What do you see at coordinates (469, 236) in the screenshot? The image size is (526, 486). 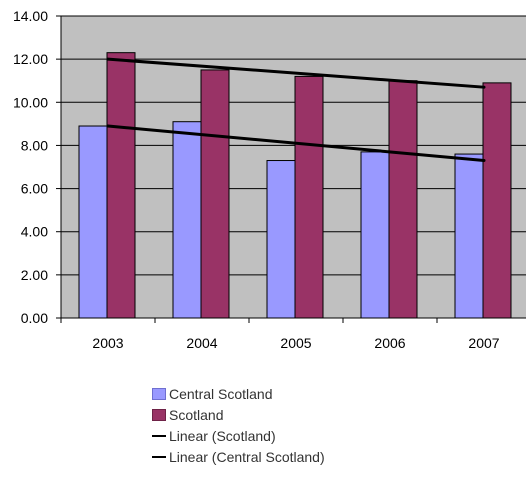 I see `bar-central-scotland-2007` at bounding box center [469, 236].